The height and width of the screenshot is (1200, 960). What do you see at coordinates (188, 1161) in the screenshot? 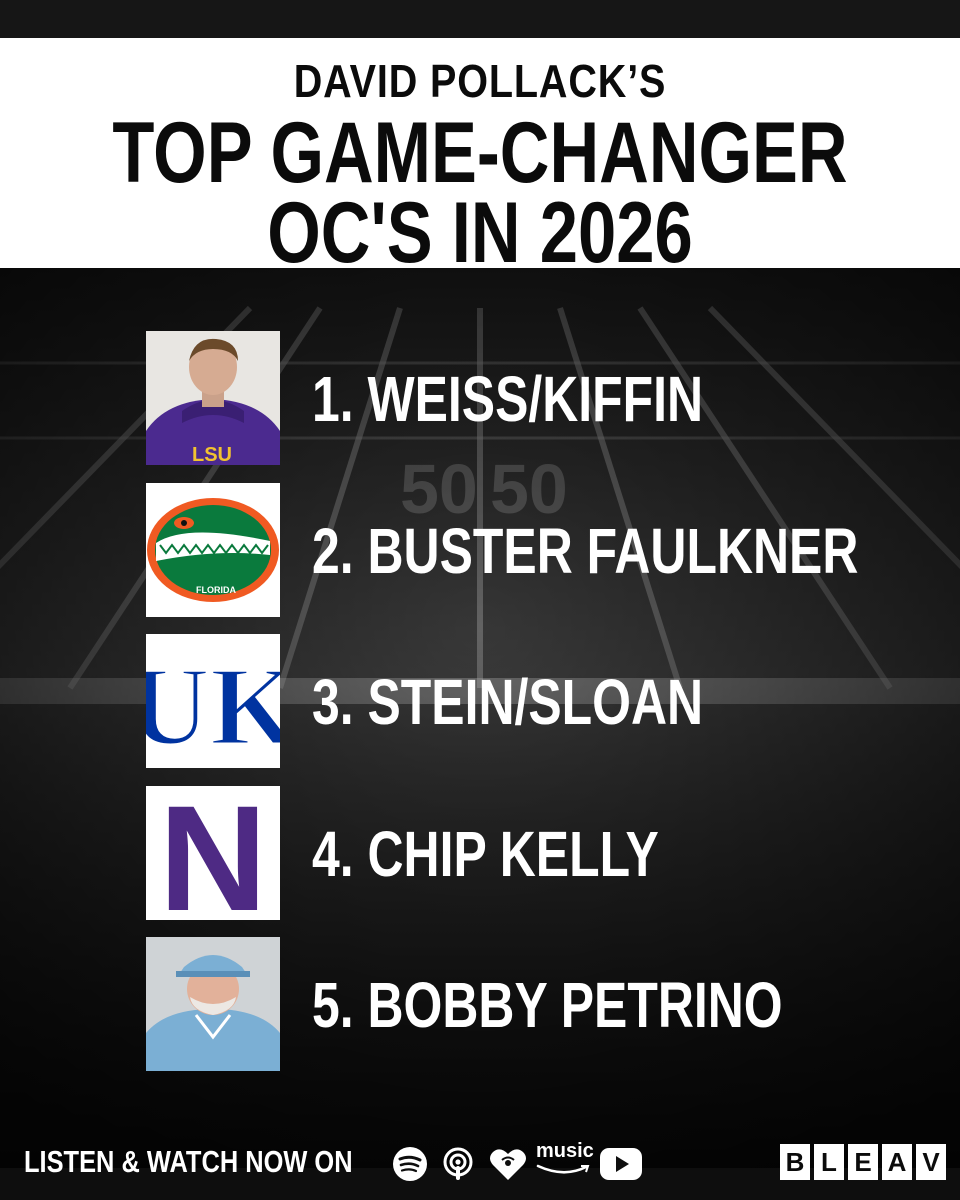
I see `listen-watch-cta: LISTEN & WATCH NOW ON` at bounding box center [188, 1161].